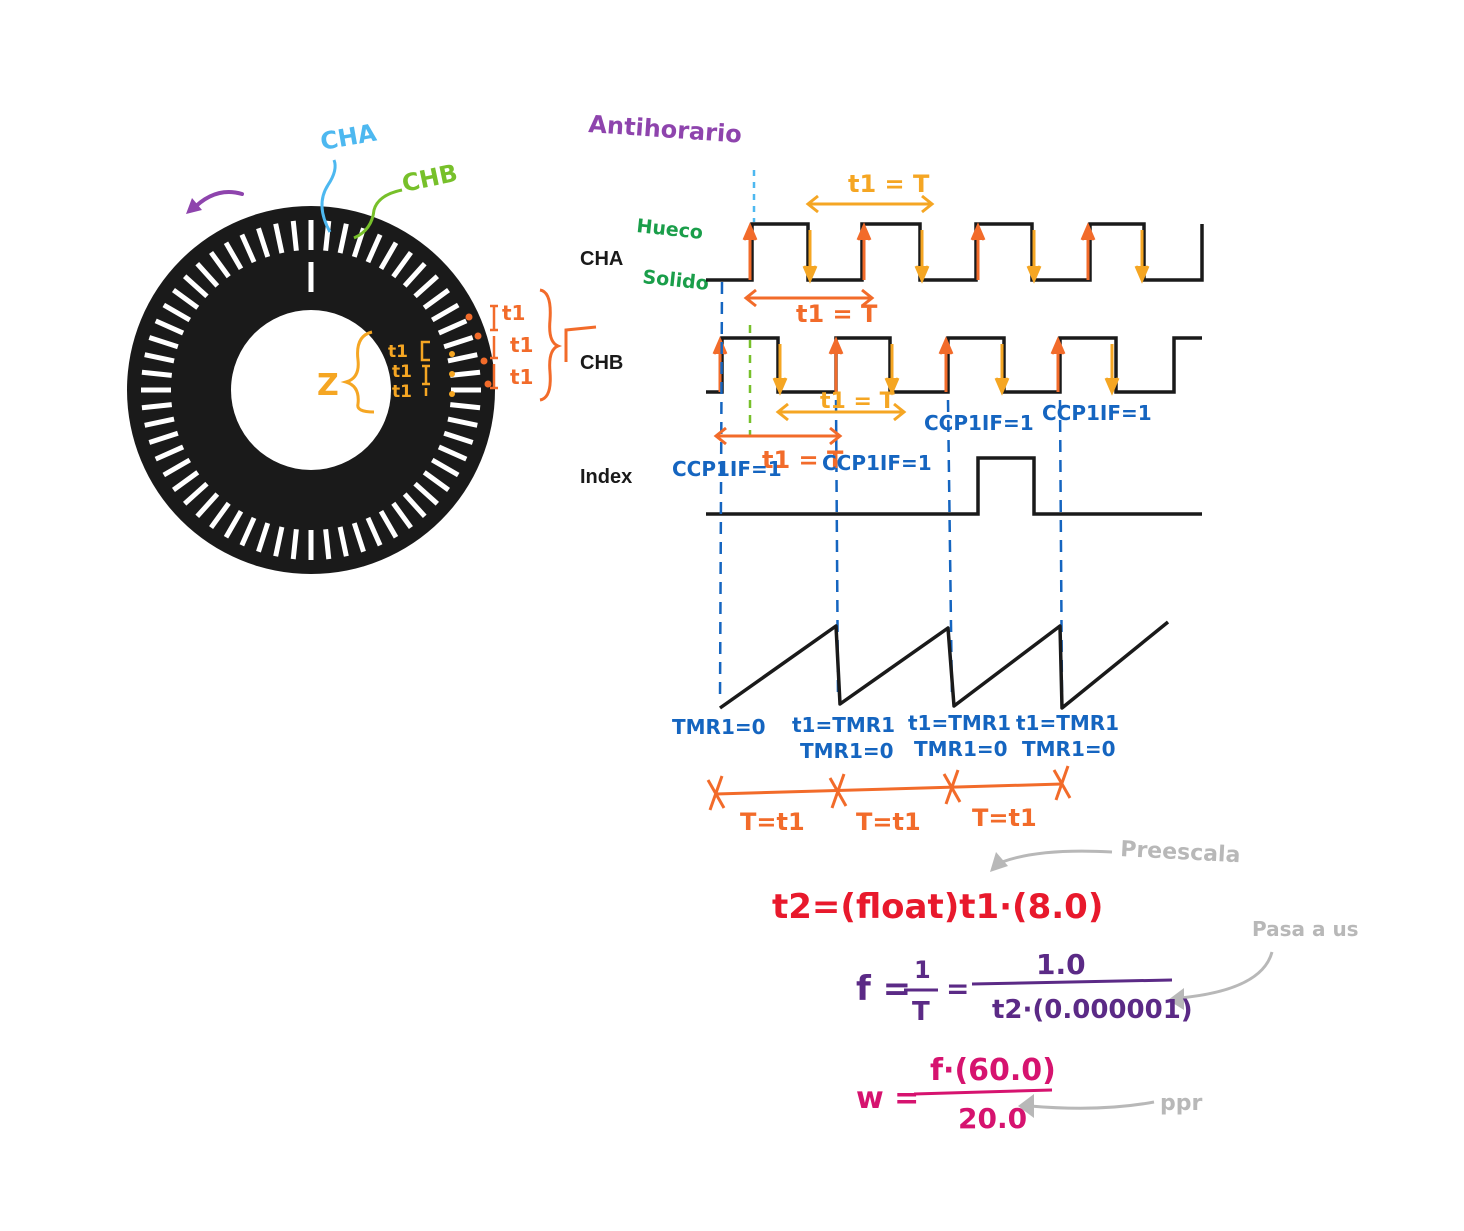 This screenshot has height=1231, width=1464. What do you see at coordinates (837, 314) in the screenshot?
I see `t1-T-cha-label: t1 = T` at bounding box center [837, 314].